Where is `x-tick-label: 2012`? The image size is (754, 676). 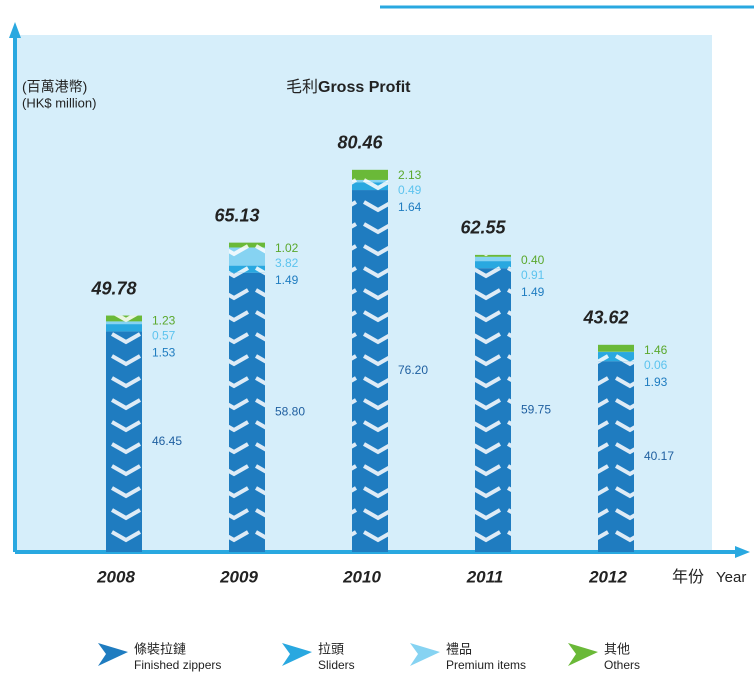
x-tick-label: 2012 is located at coordinates (607, 576).